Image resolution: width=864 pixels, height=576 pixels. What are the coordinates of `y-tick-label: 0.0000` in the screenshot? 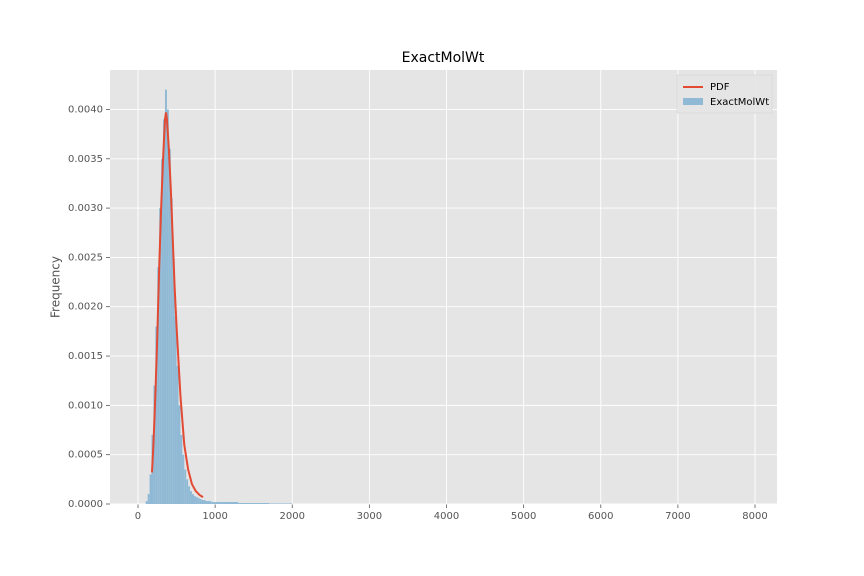 It's located at (85, 504).